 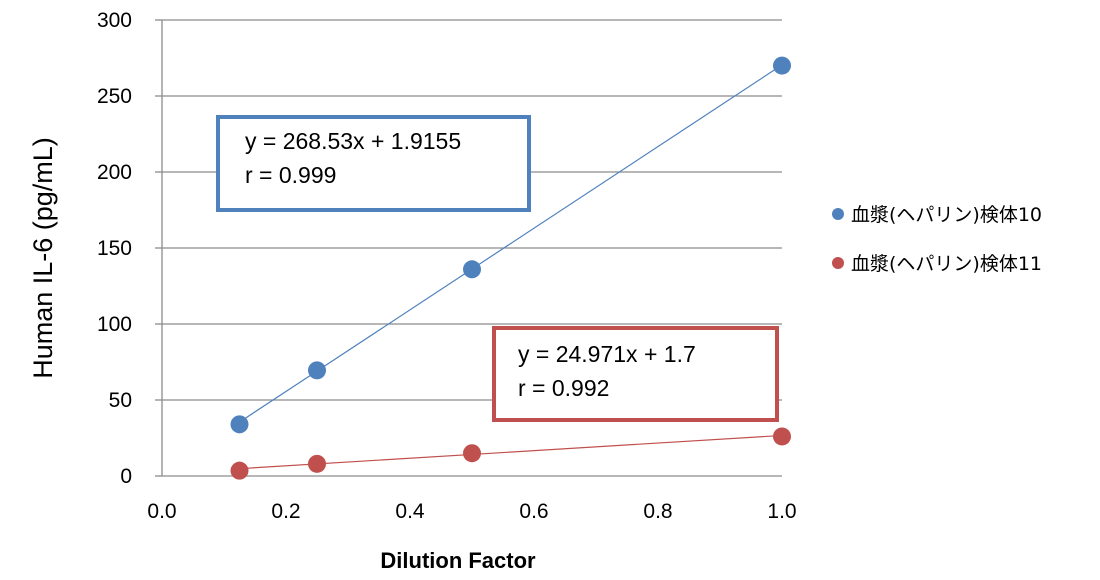 I want to click on x-tick-label: 0.4, so click(x=410, y=511).